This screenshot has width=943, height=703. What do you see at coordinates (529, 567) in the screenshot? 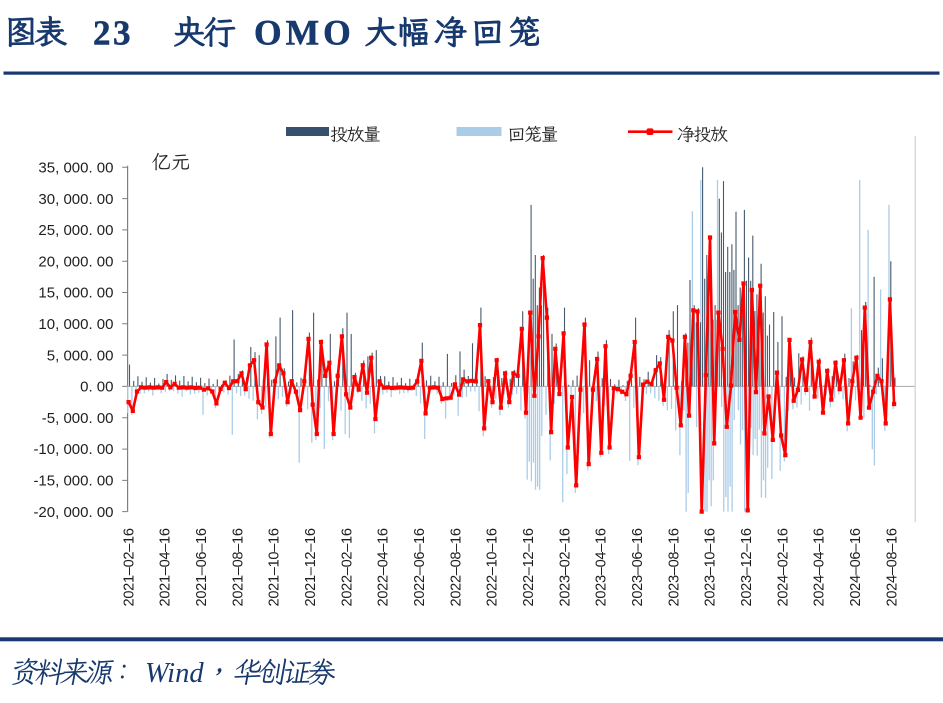
I see `svg-text: 2022–12–16` at bounding box center [529, 567].